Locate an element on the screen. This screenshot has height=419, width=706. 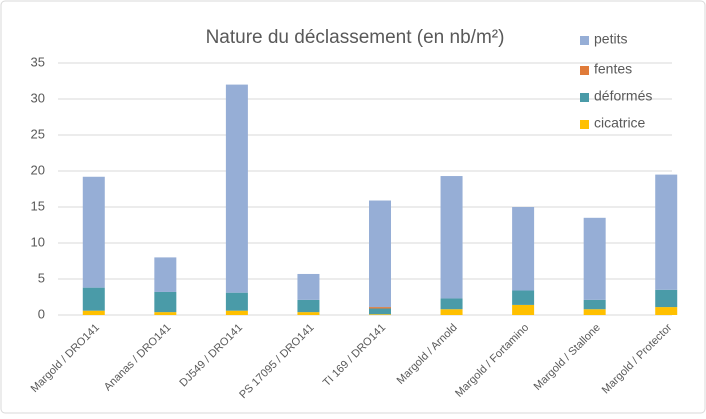
y-tick-label: 0 is located at coordinates (41, 313).